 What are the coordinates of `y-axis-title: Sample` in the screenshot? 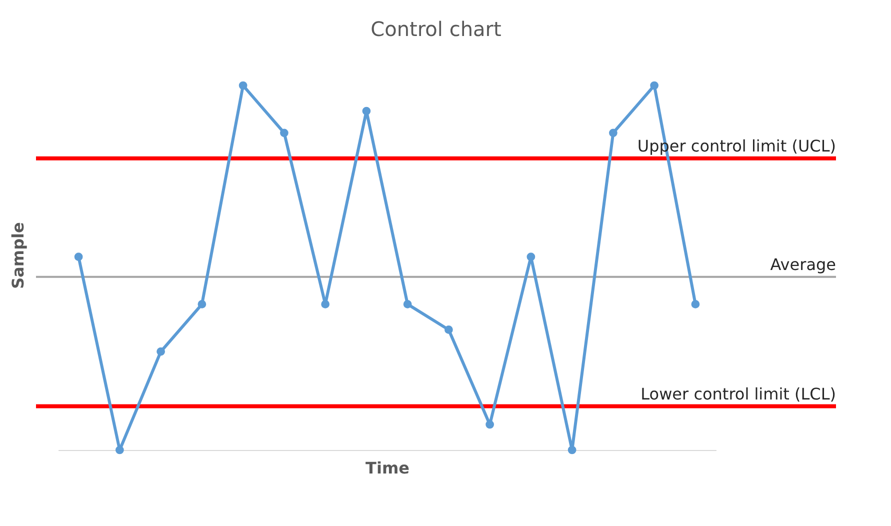 It's located at (18, 255).